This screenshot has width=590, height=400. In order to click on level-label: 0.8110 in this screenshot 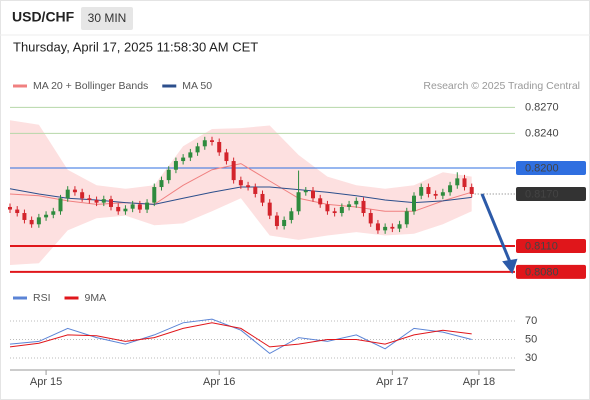, I will do `click(541, 246)`.